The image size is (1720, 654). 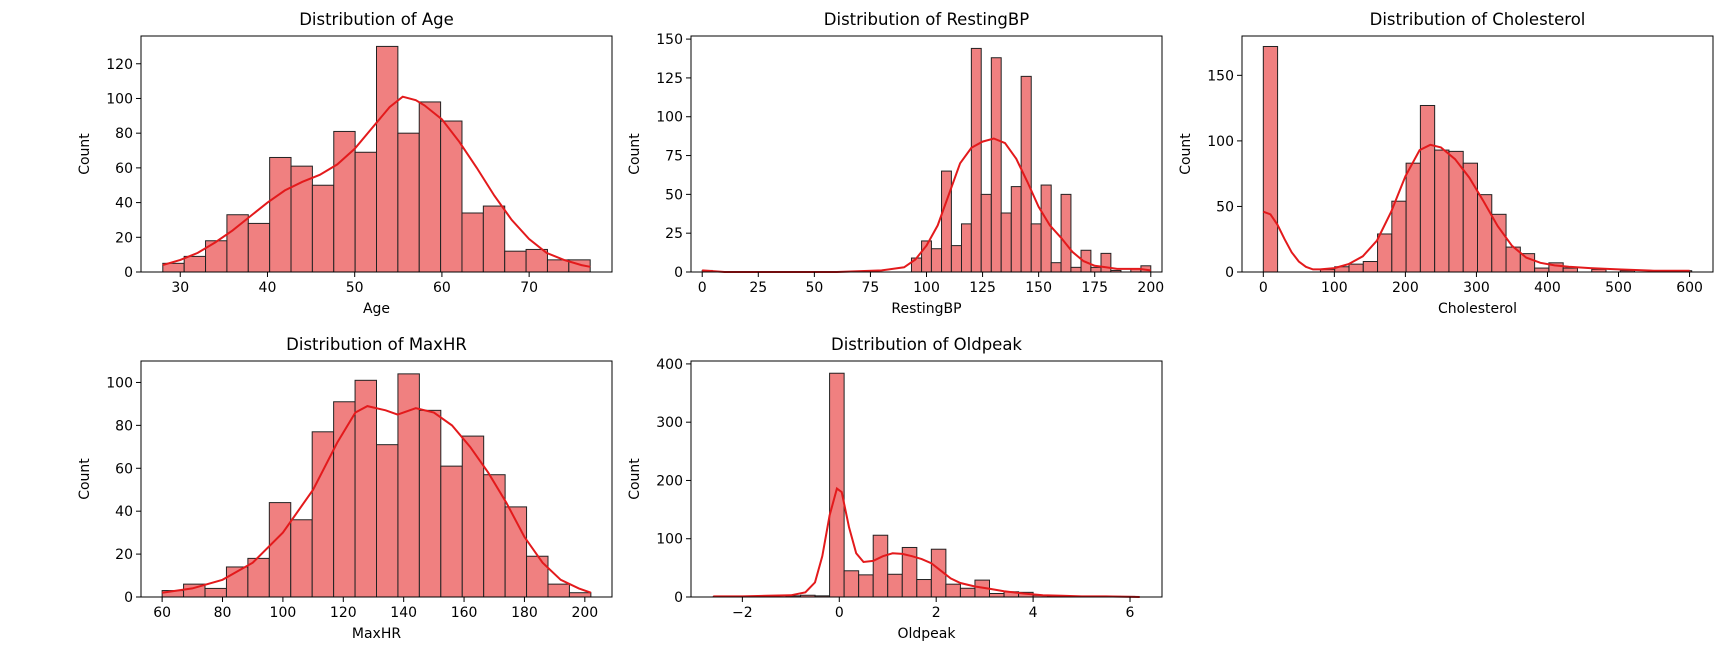 I want to click on x-tick-label: 75, so click(x=871, y=288).